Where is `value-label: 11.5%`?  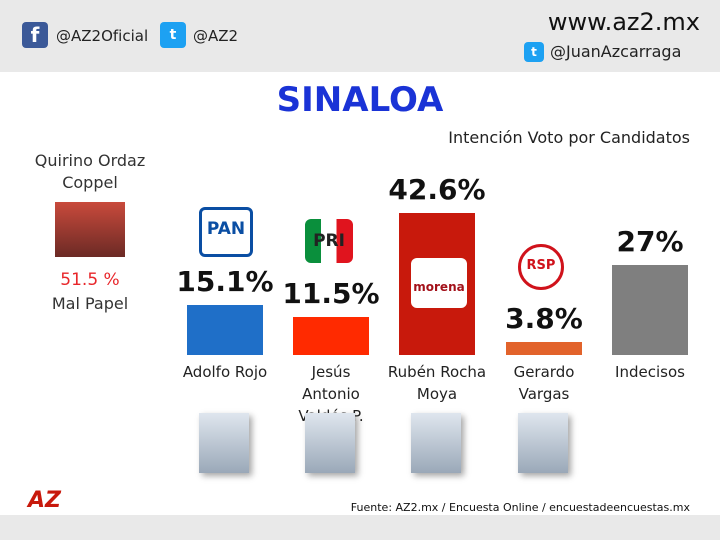
value-label: 11.5% is located at coordinates (331, 293).